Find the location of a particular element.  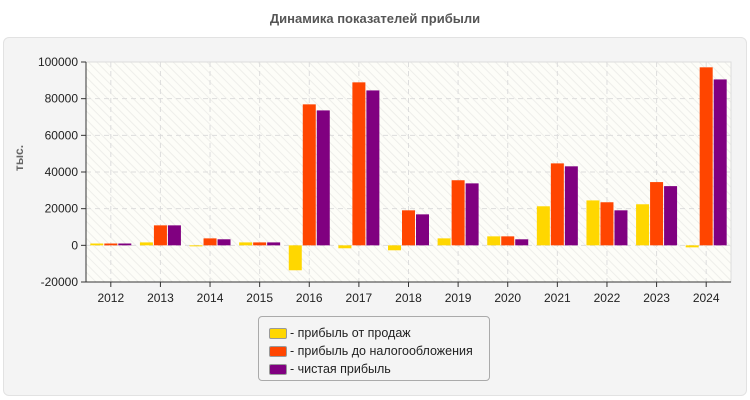

x-tick-label: 2021 is located at coordinates (557, 298).